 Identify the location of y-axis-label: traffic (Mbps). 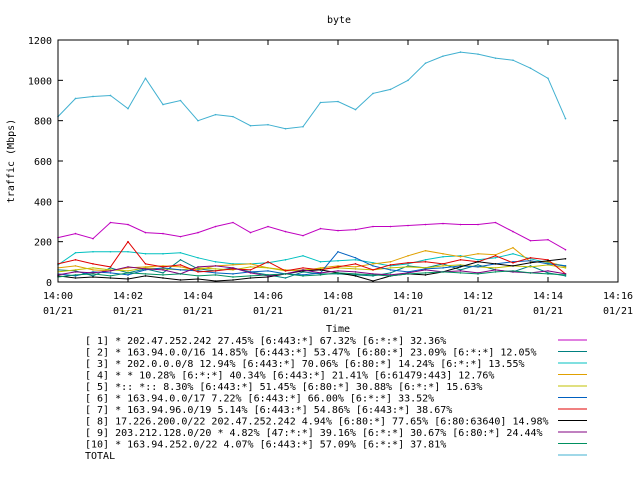
(11, 161).